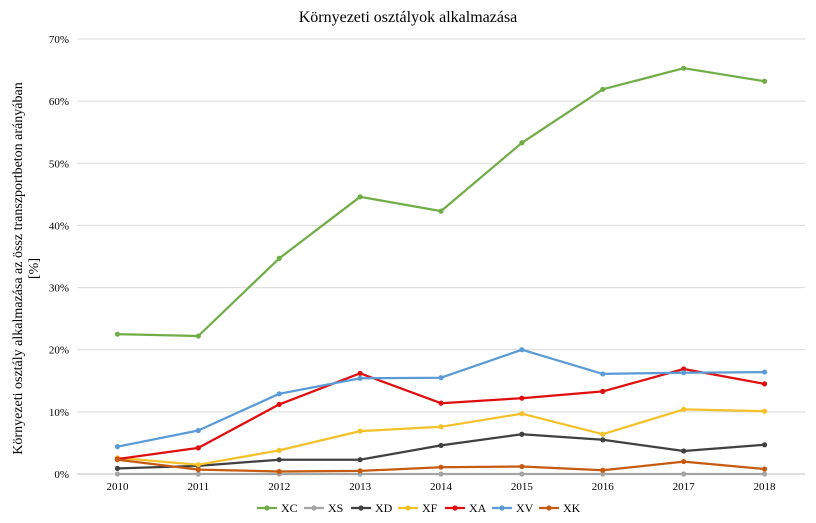  Describe the element at coordinates (522, 487) in the screenshot. I see `x-tick-label: 2015` at that location.